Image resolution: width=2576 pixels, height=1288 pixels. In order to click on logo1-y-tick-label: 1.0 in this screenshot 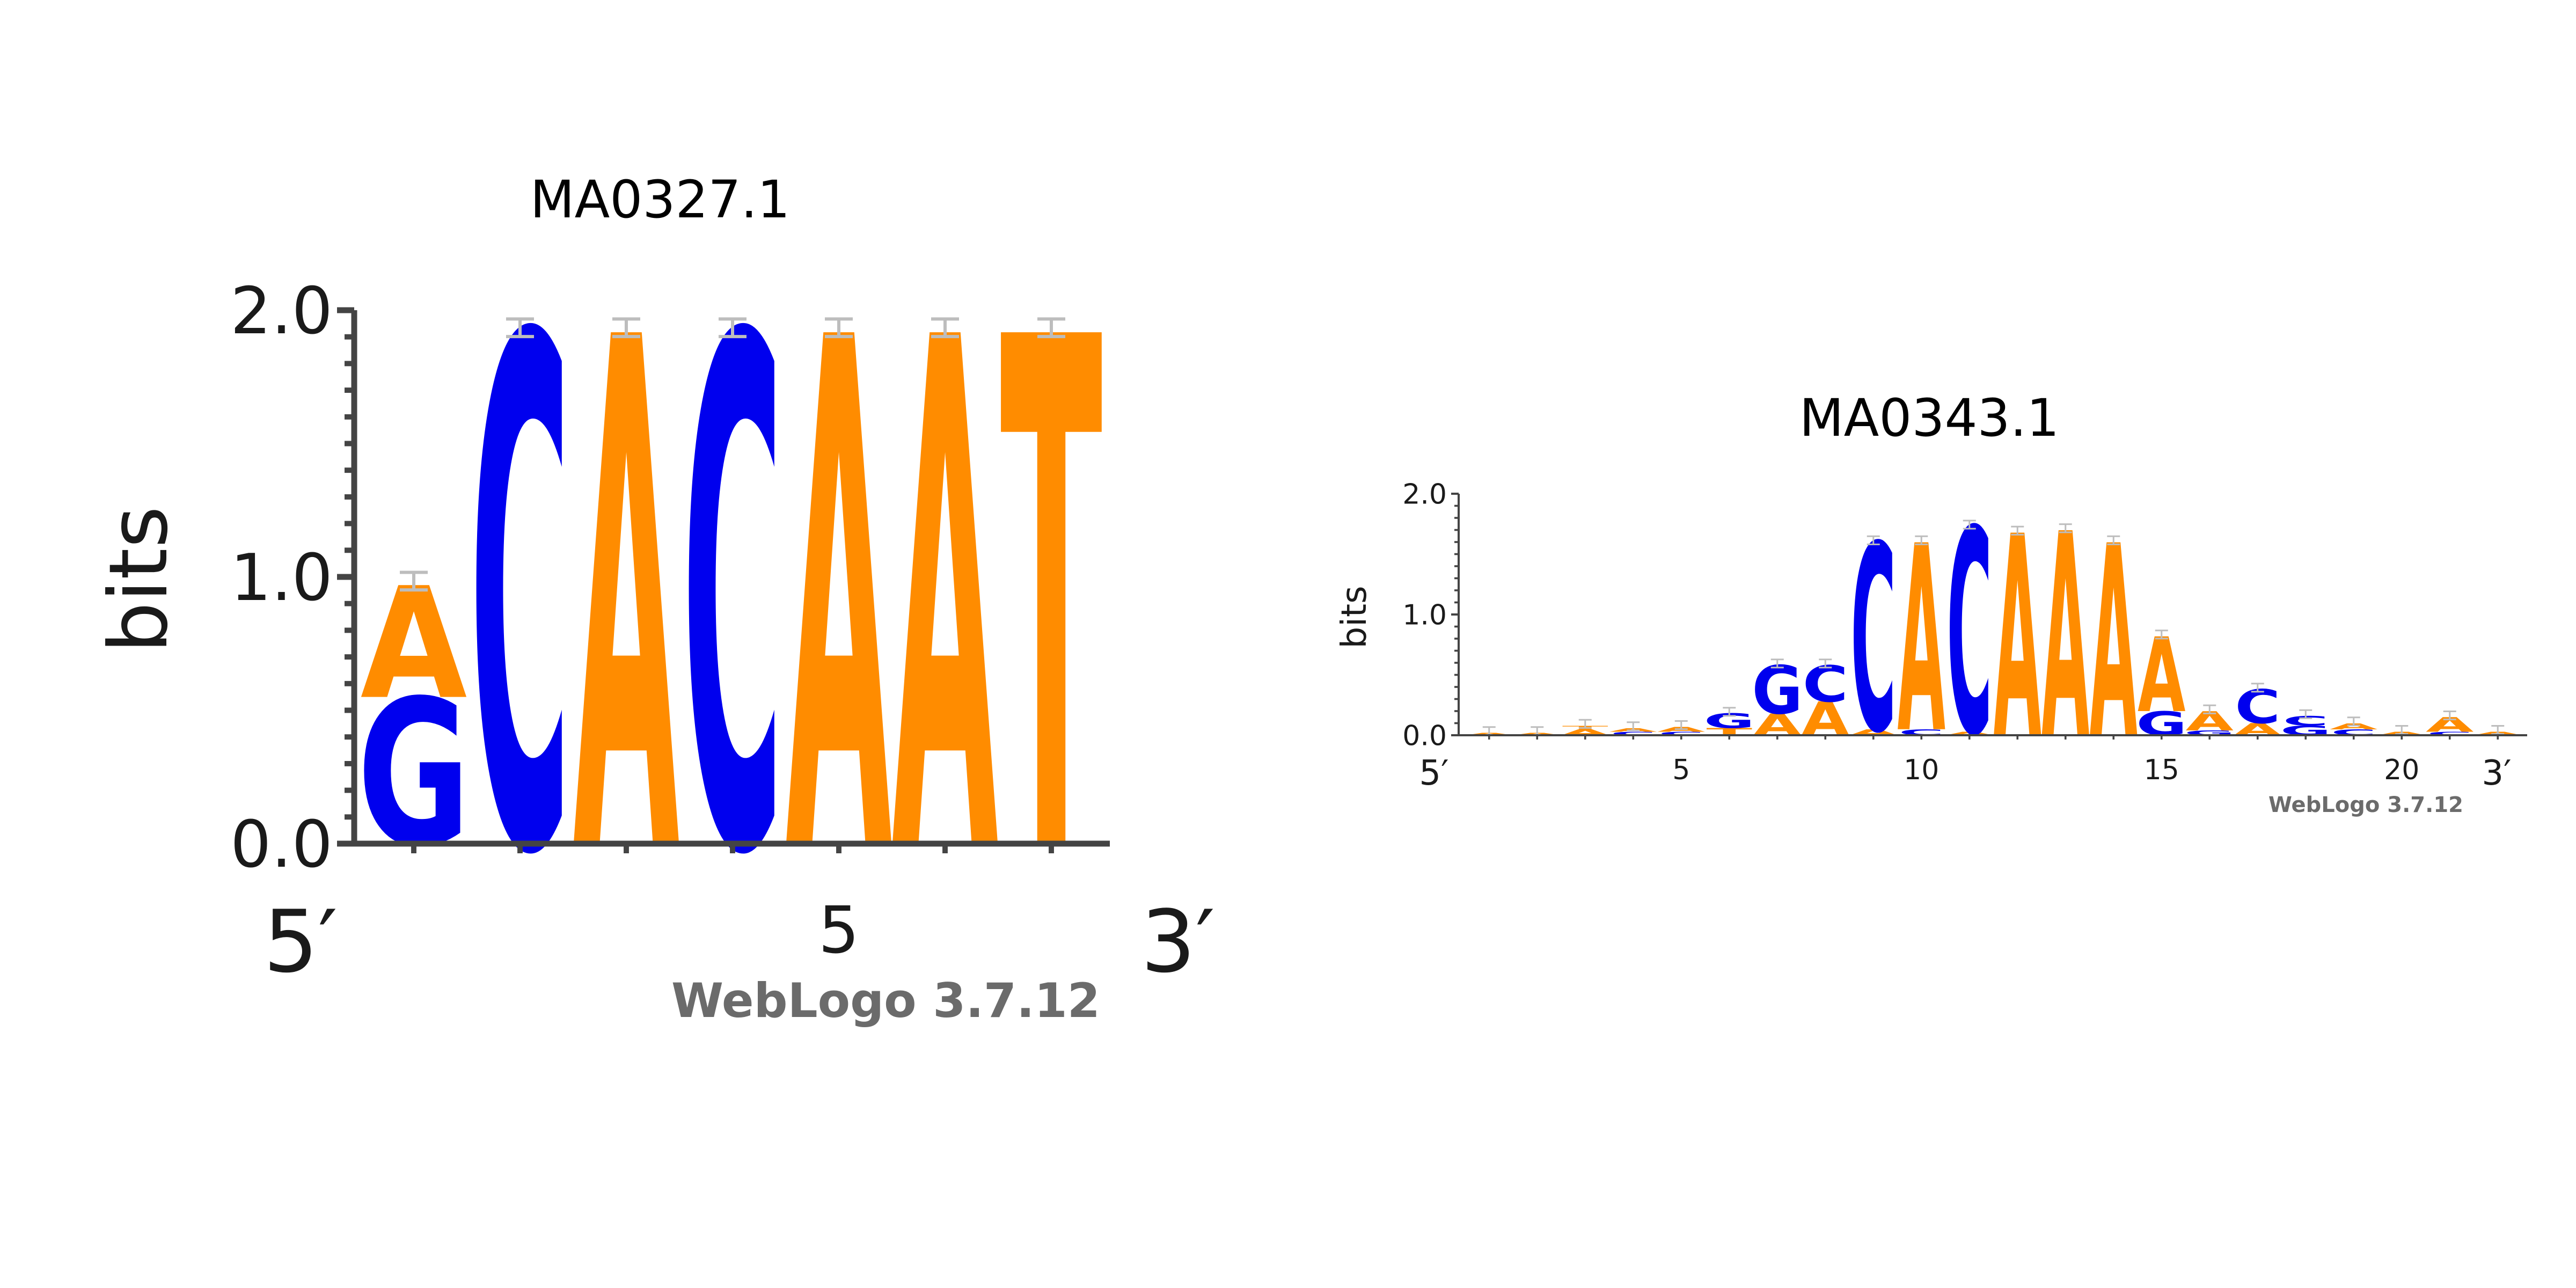, I will do `click(281, 578)`.